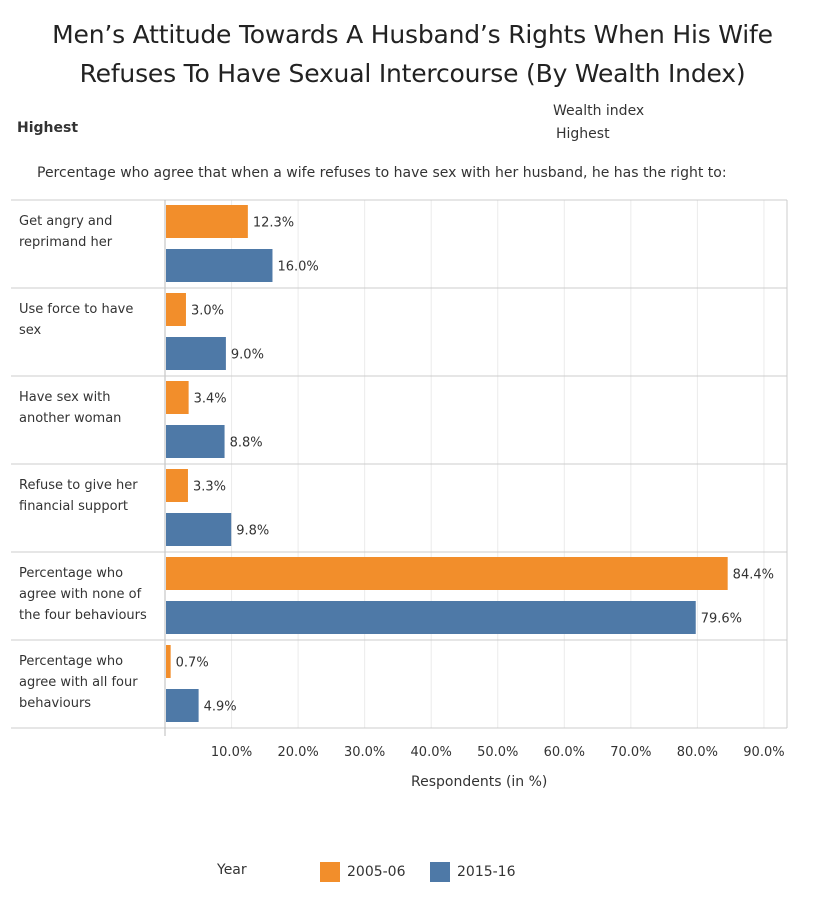 The width and height of the screenshot is (825, 907). What do you see at coordinates (486, 872) in the screenshot?
I see `legend-label-2015-16: 2015-16` at bounding box center [486, 872].